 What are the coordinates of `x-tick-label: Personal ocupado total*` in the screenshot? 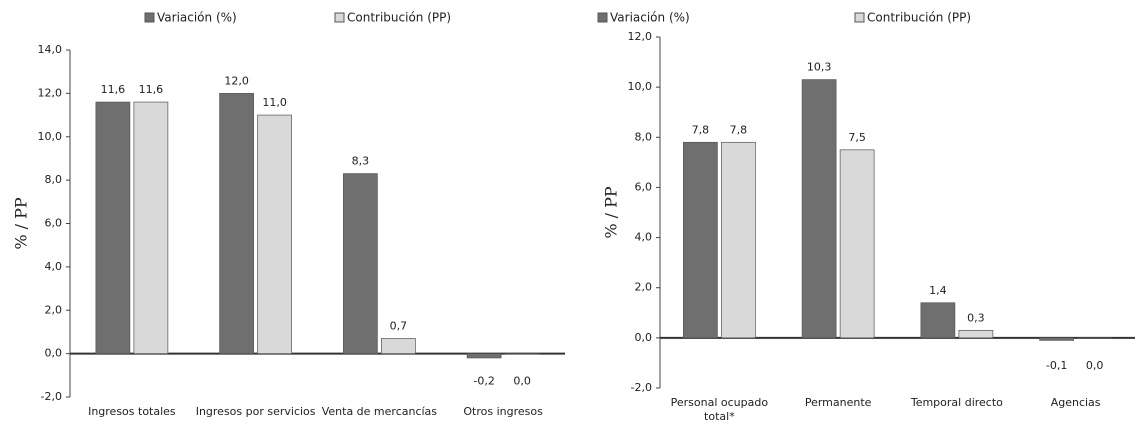 It's located at (719, 409).